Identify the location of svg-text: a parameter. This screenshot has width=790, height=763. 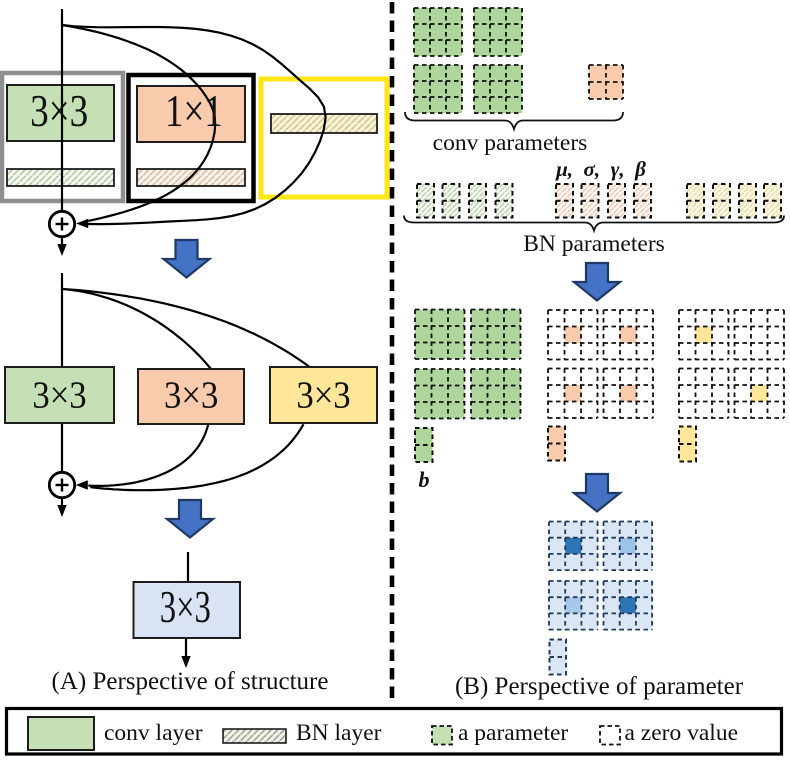
(513, 733).